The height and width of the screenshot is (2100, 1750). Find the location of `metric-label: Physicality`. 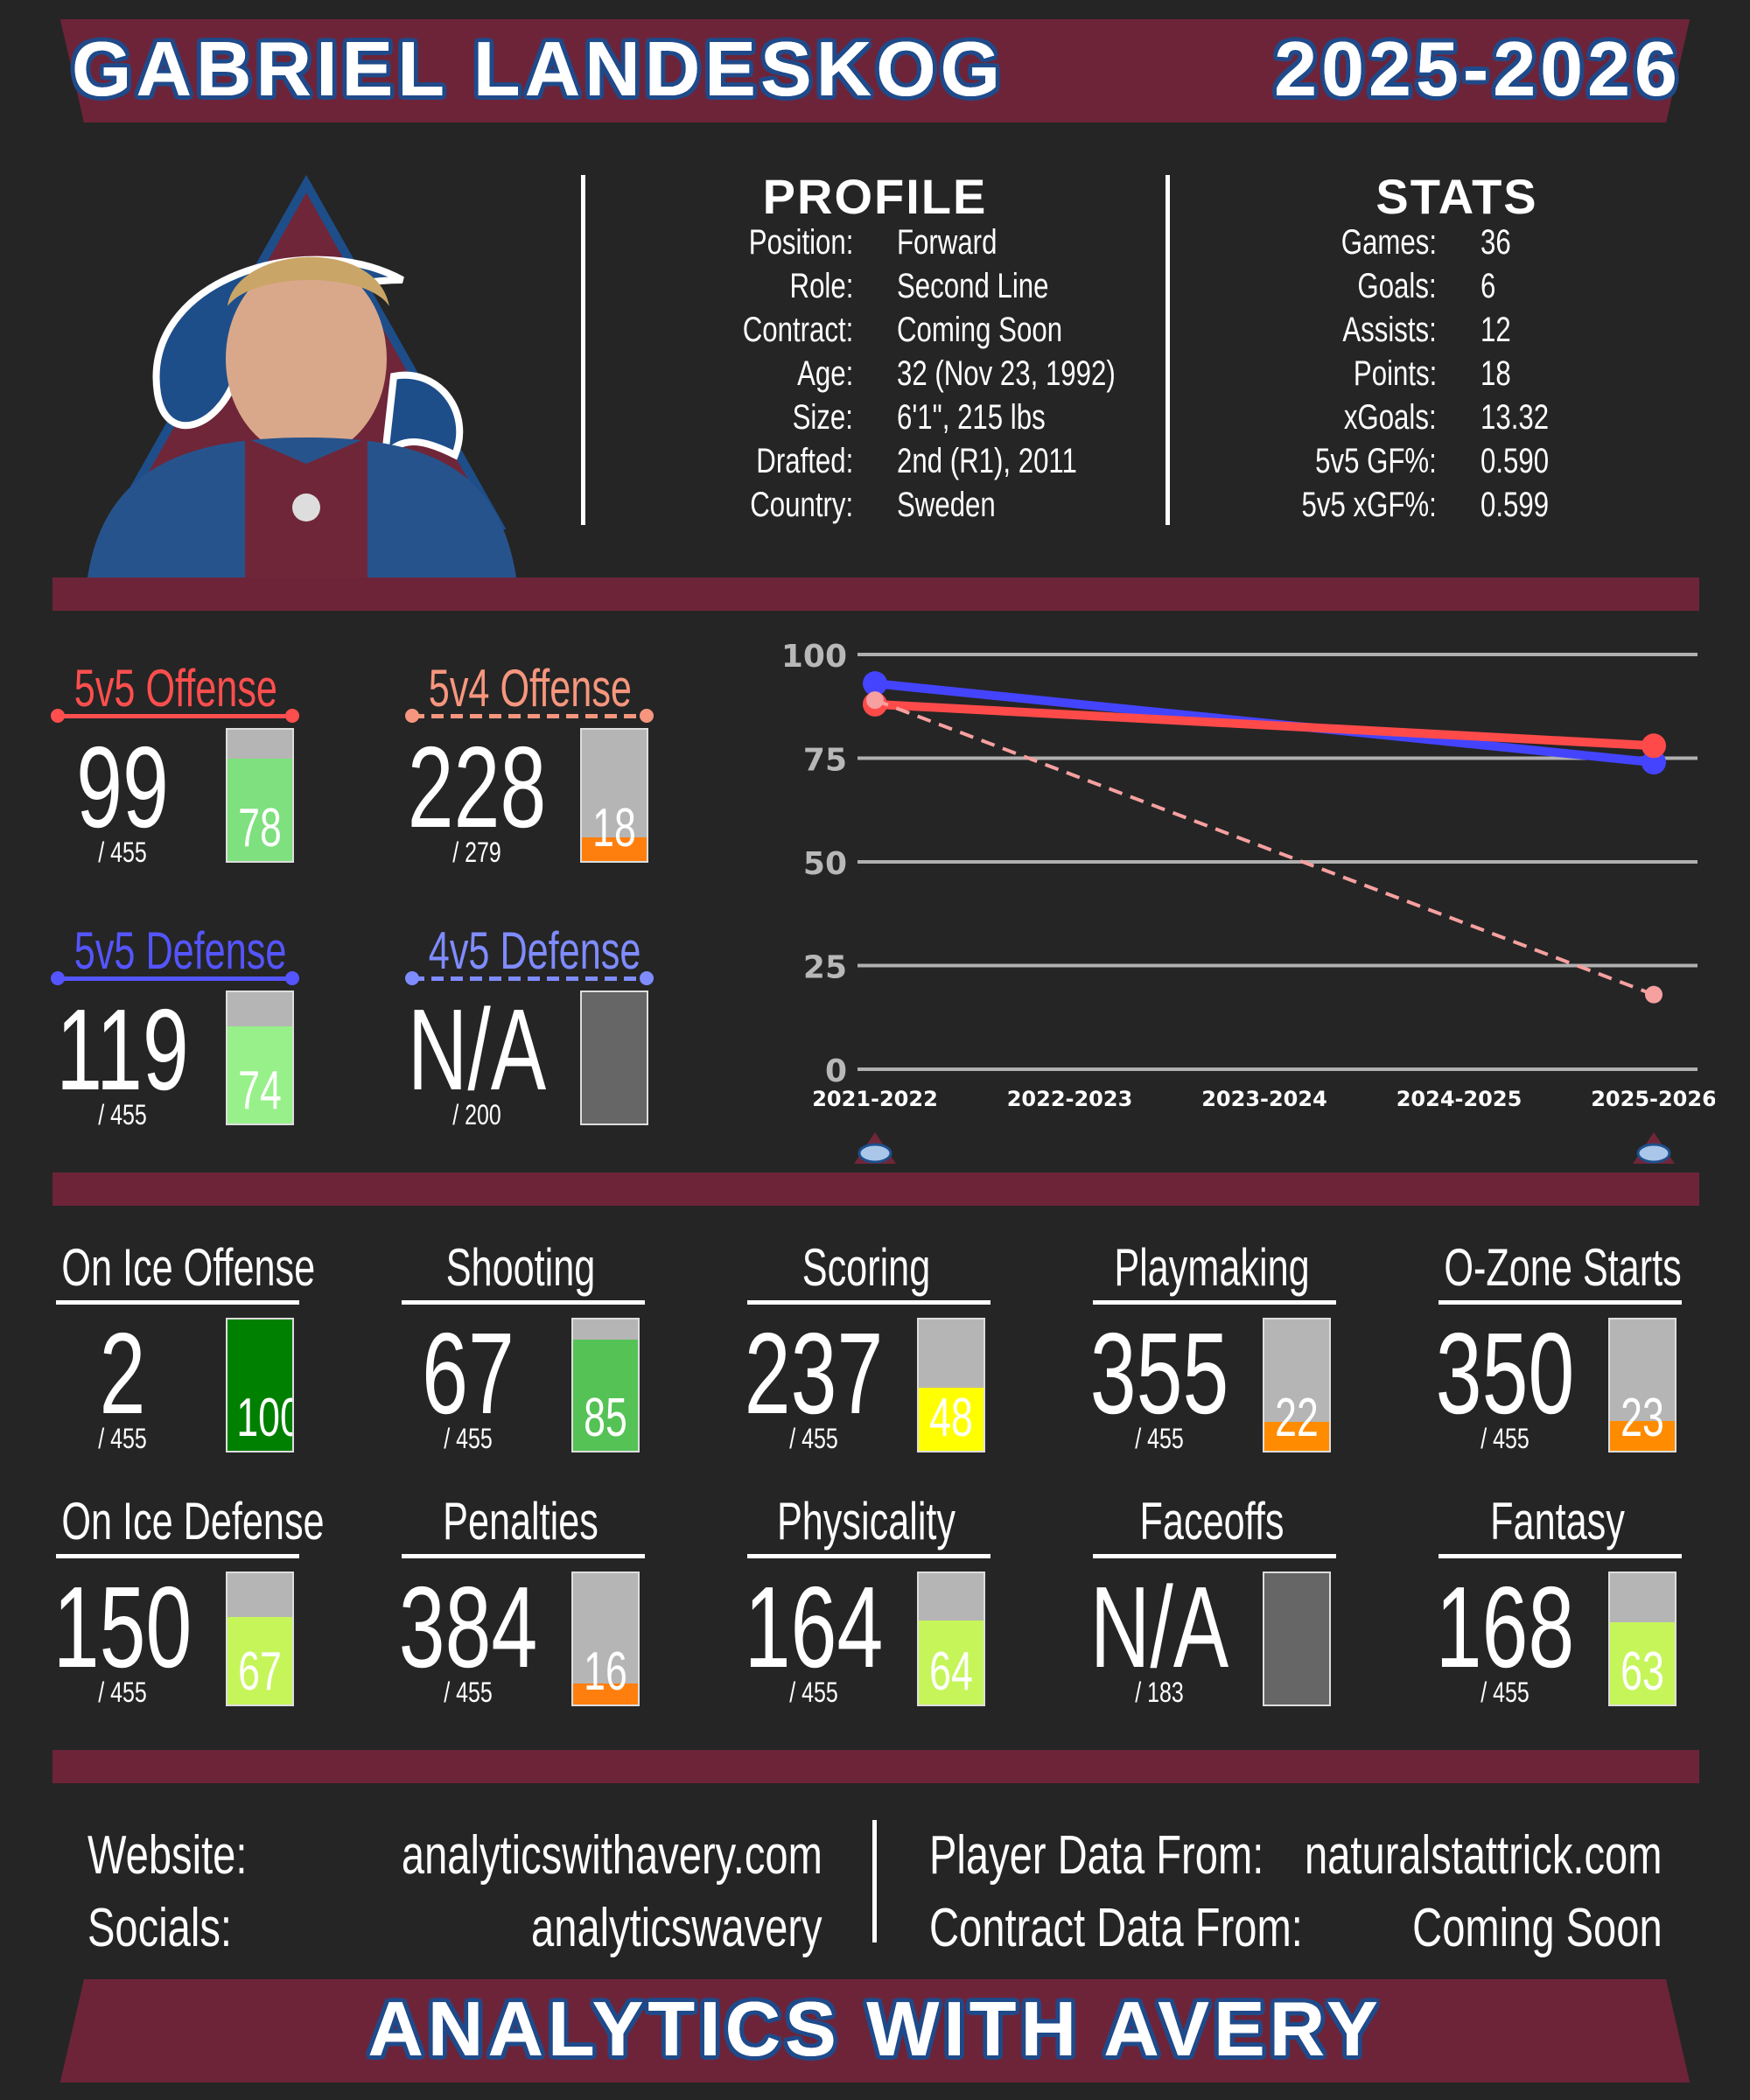

metric-label: Physicality is located at coordinates (866, 1521).